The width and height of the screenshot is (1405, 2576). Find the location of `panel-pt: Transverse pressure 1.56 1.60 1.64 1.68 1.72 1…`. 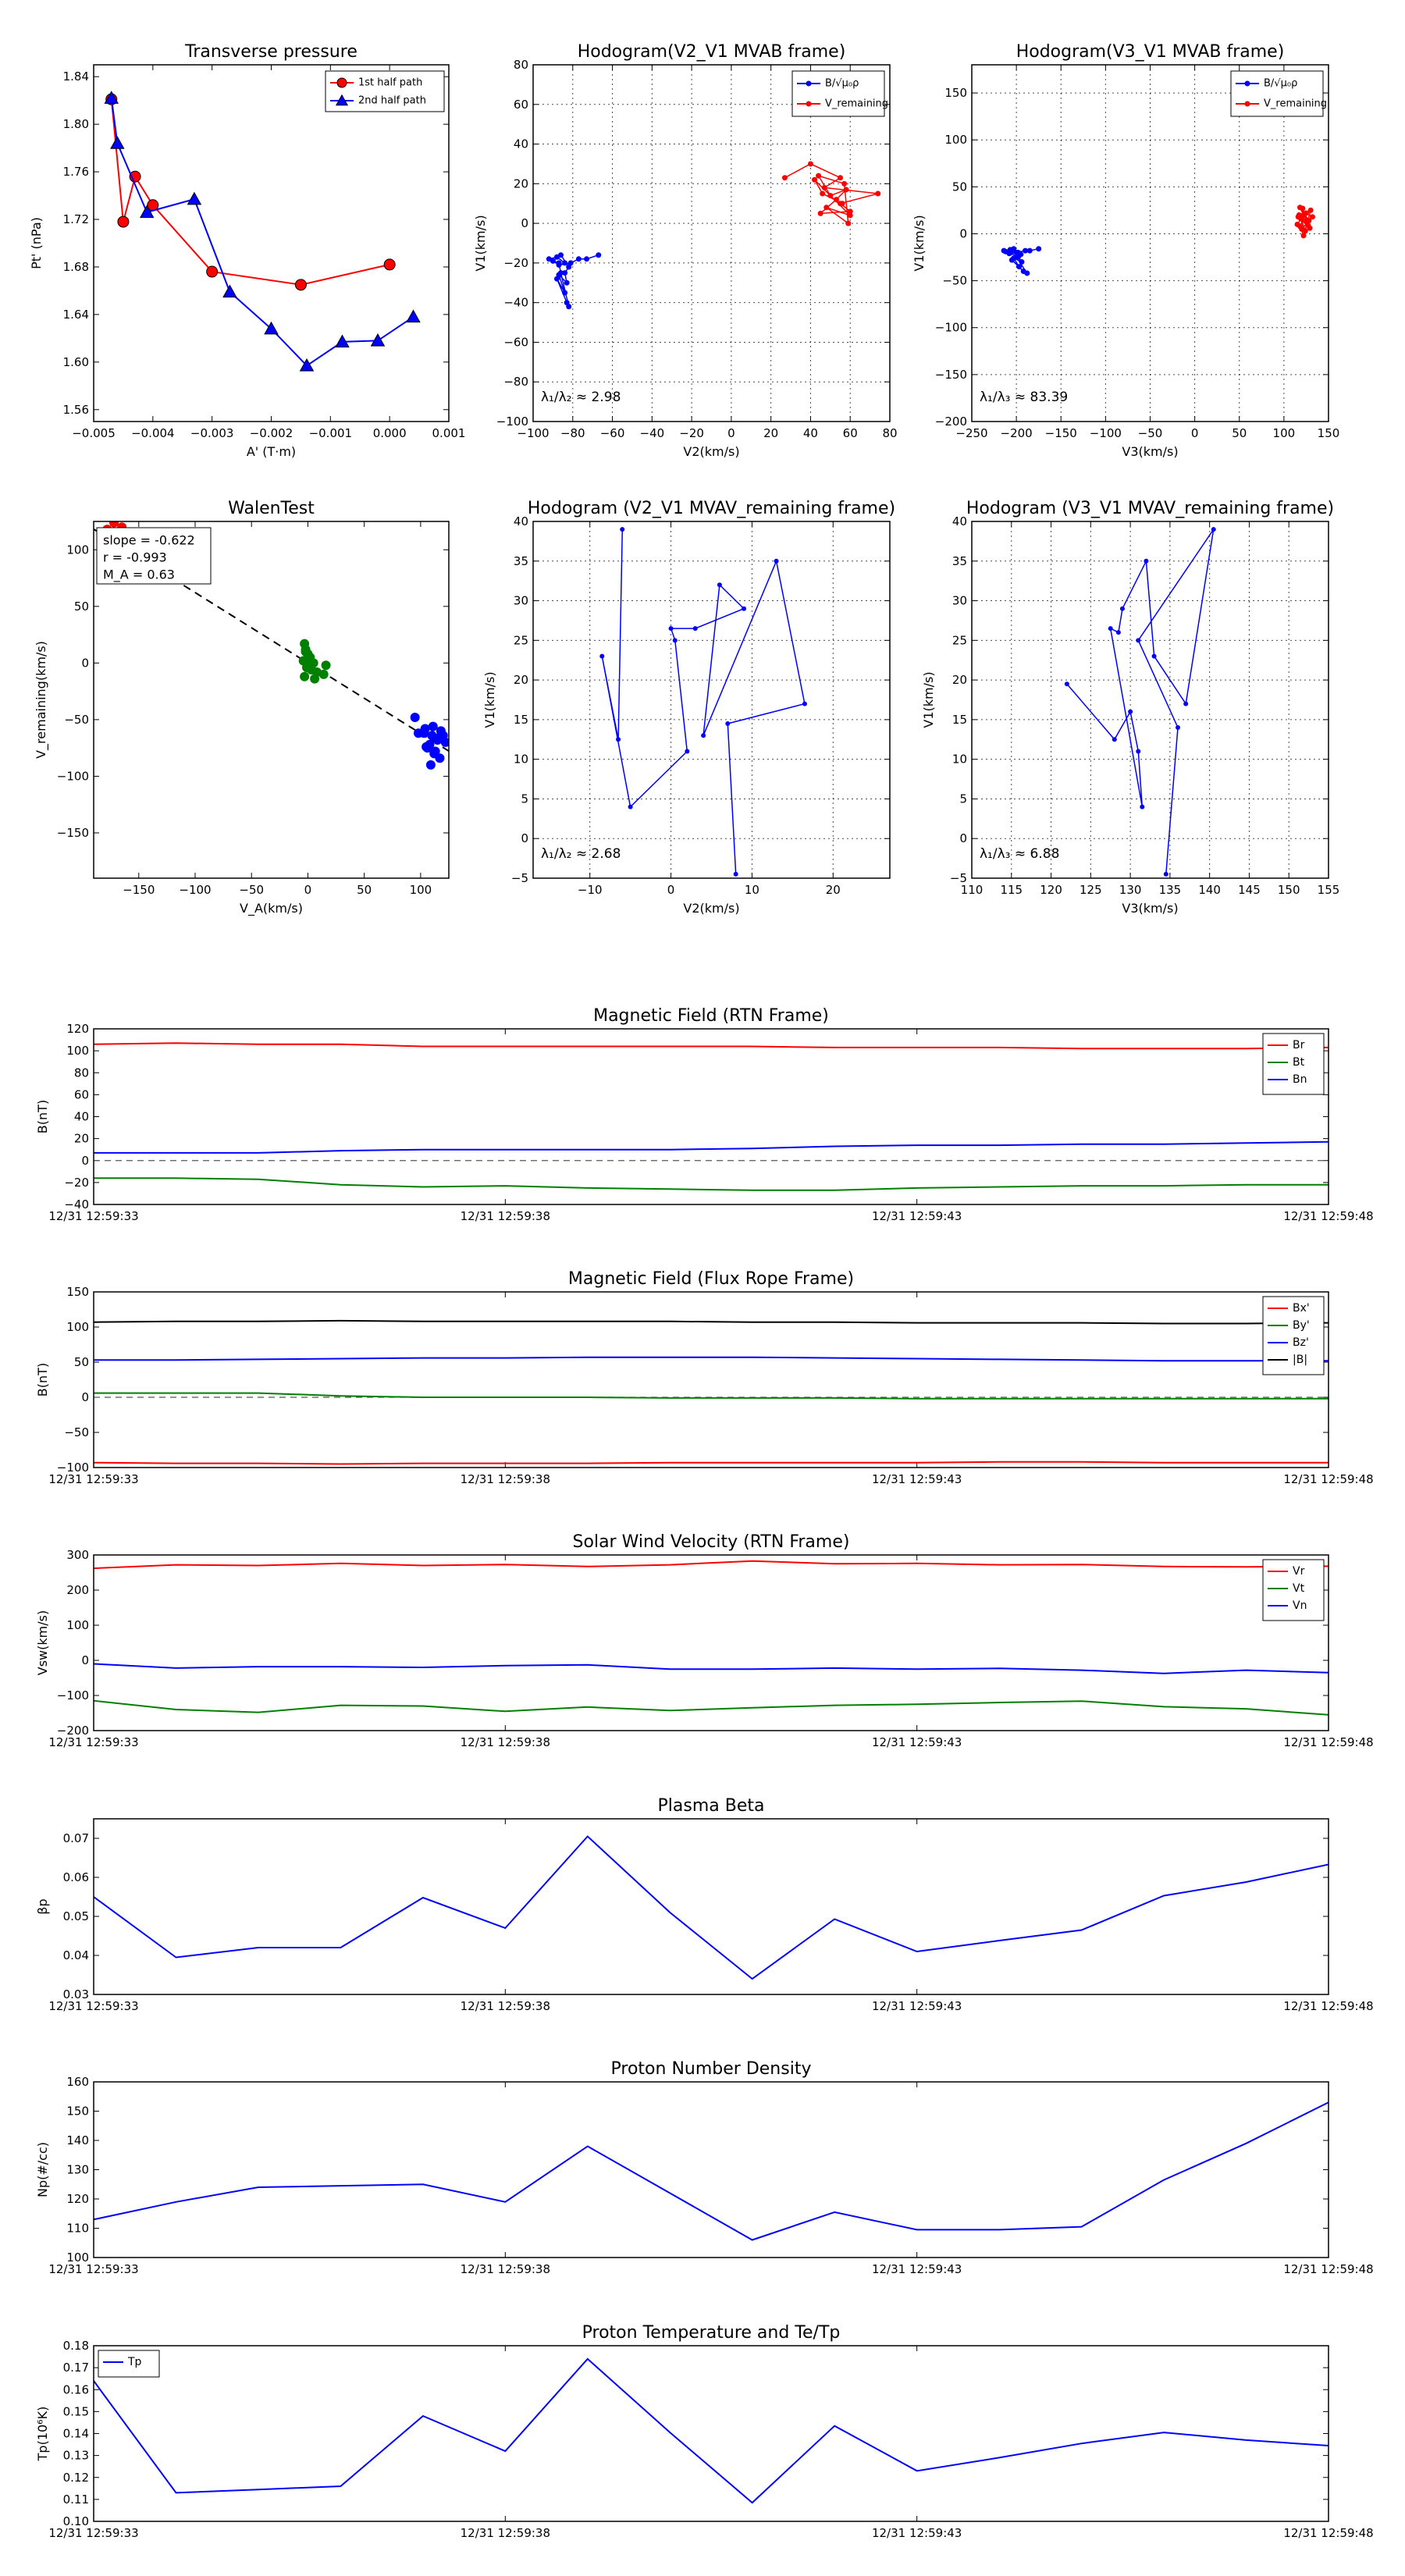

panel-pt: Transverse pressure 1.56 1.60 1.64 1.68 1.72 1… is located at coordinates (247, 250).